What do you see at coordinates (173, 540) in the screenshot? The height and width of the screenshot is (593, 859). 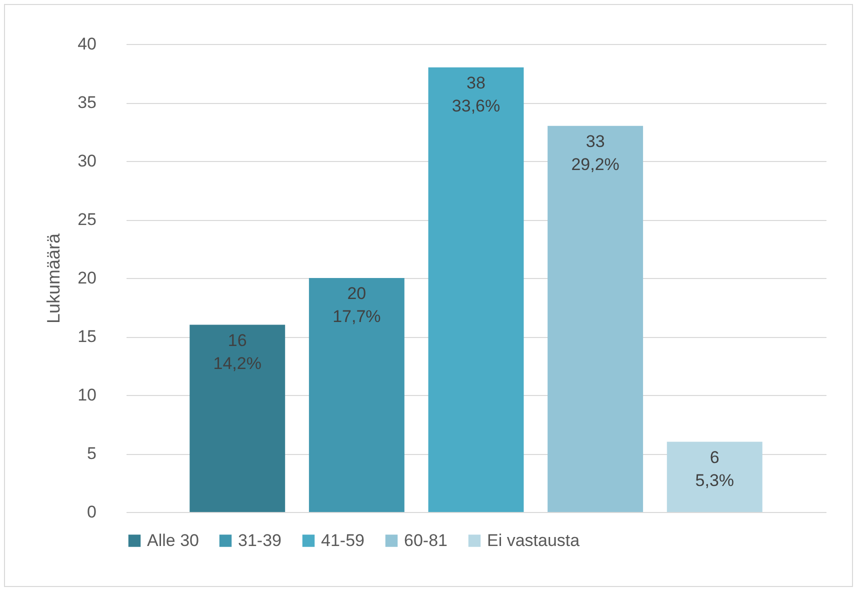 I see `legend-label: Alle 30` at bounding box center [173, 540].